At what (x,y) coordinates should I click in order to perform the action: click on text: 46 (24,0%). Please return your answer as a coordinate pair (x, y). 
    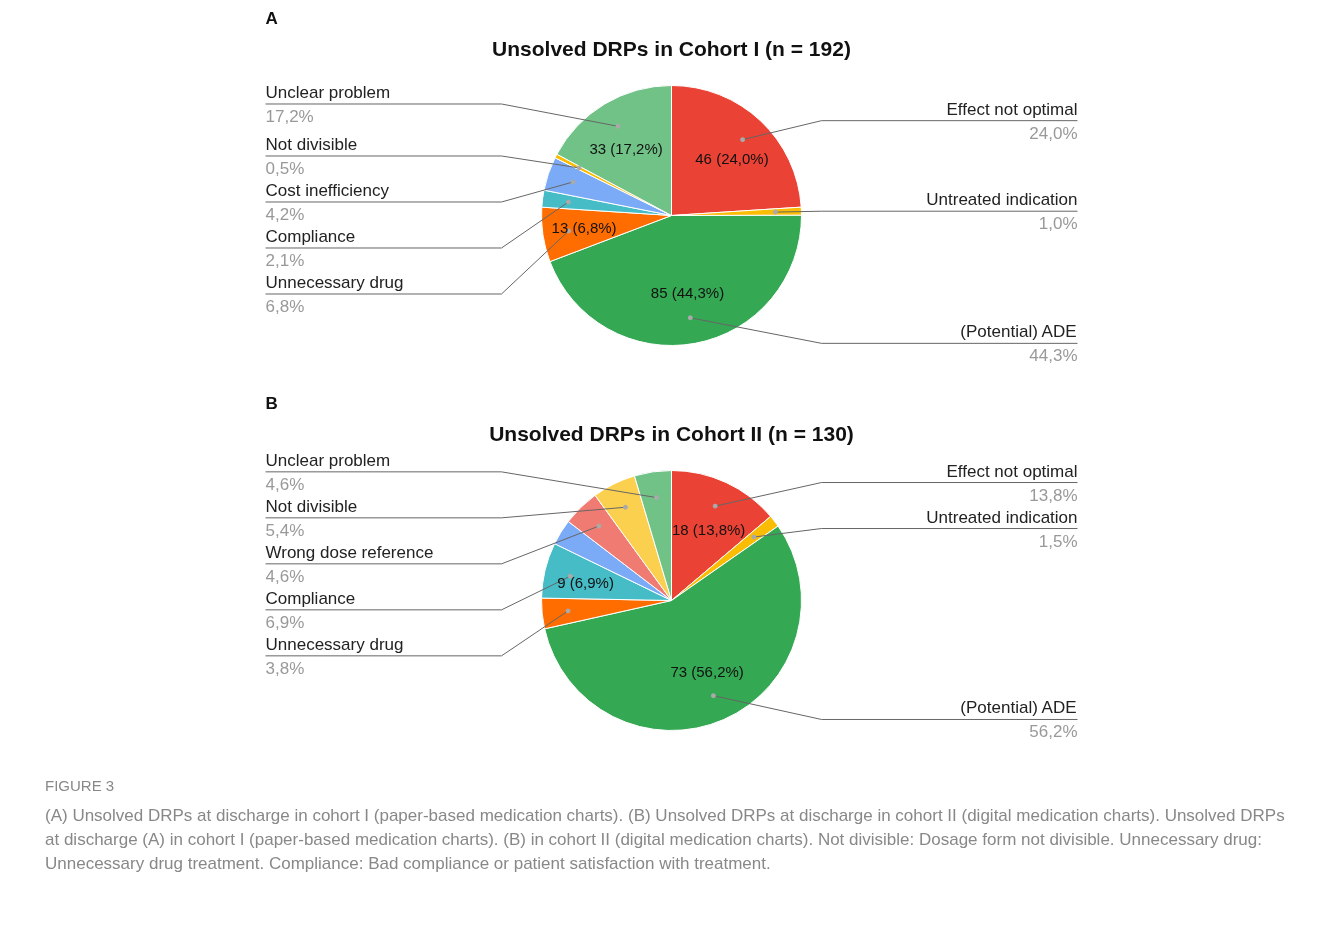
    Looking at the image, I should click on (732, 159).